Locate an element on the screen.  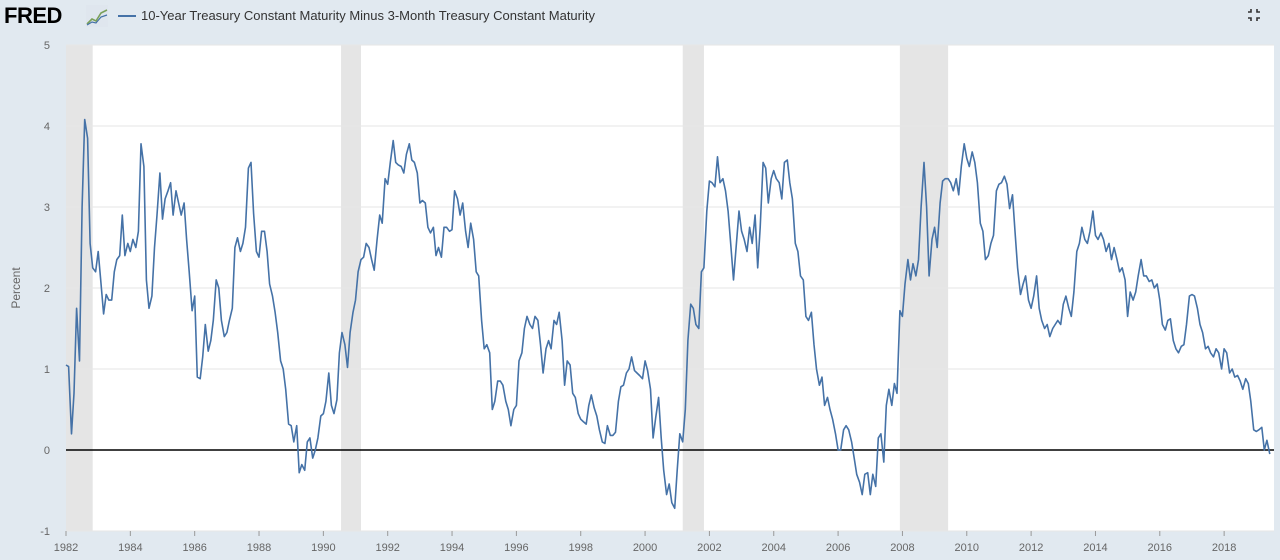
x-tick-label: 2008 is located at coordinates (902, 548).